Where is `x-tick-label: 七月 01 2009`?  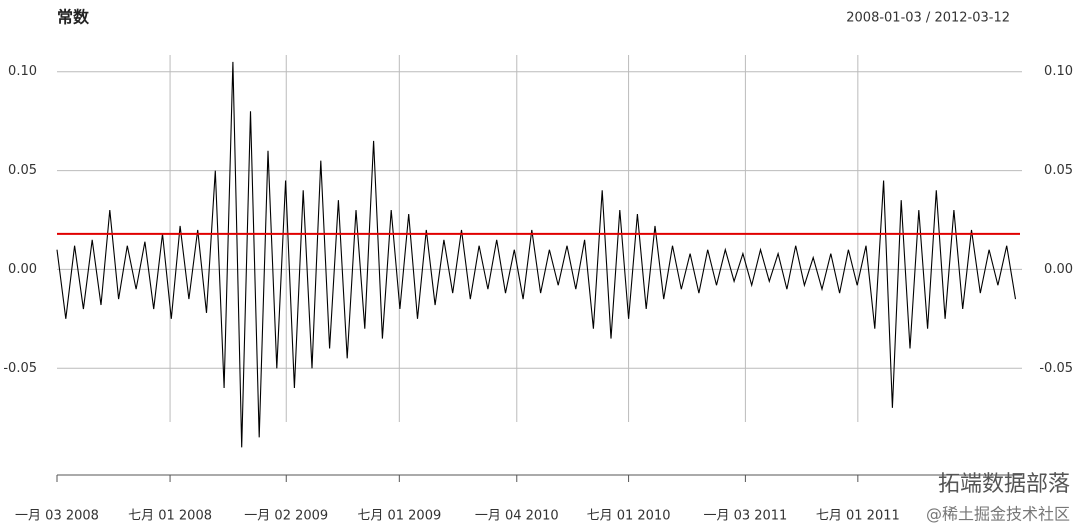
x-tick-label: 七月 01 2009 is located at coordinates (399, 516).